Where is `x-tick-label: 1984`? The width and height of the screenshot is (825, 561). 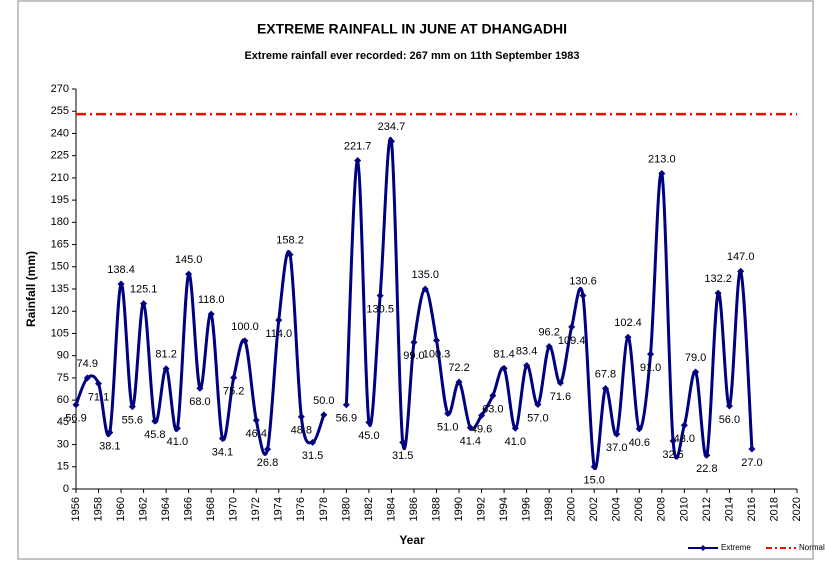
x-tick-label: 1984 is located at coordinates (391, 509).